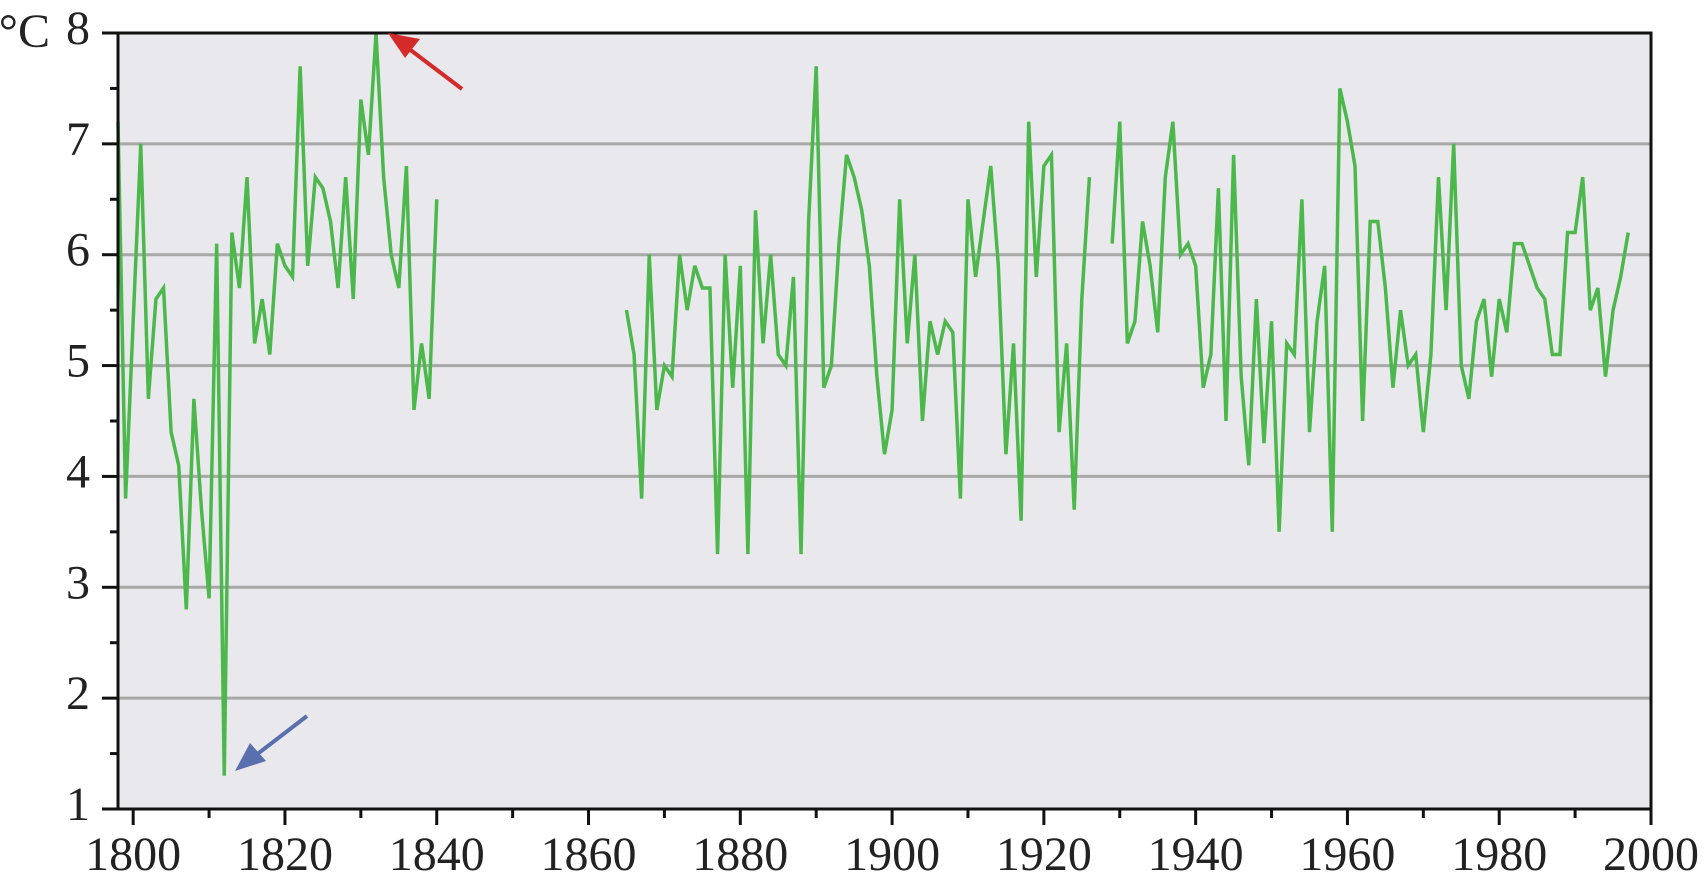 The image size is (1706, 895). I want to click on x-tick-label: 1860, so click(589, 854).